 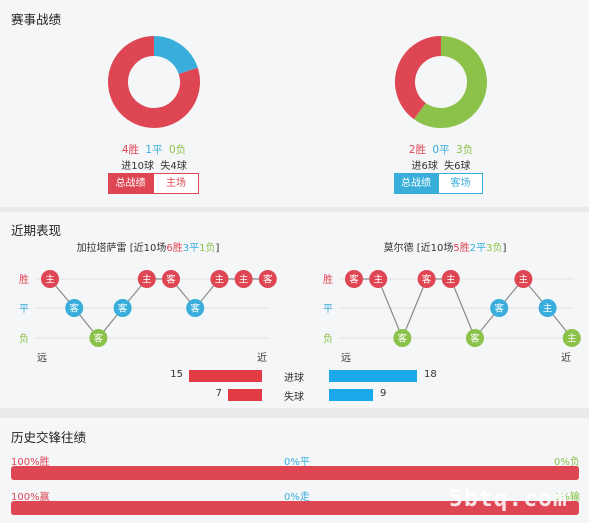 I want to click on home-form-point-5: 主, so click(x=146, y=279).